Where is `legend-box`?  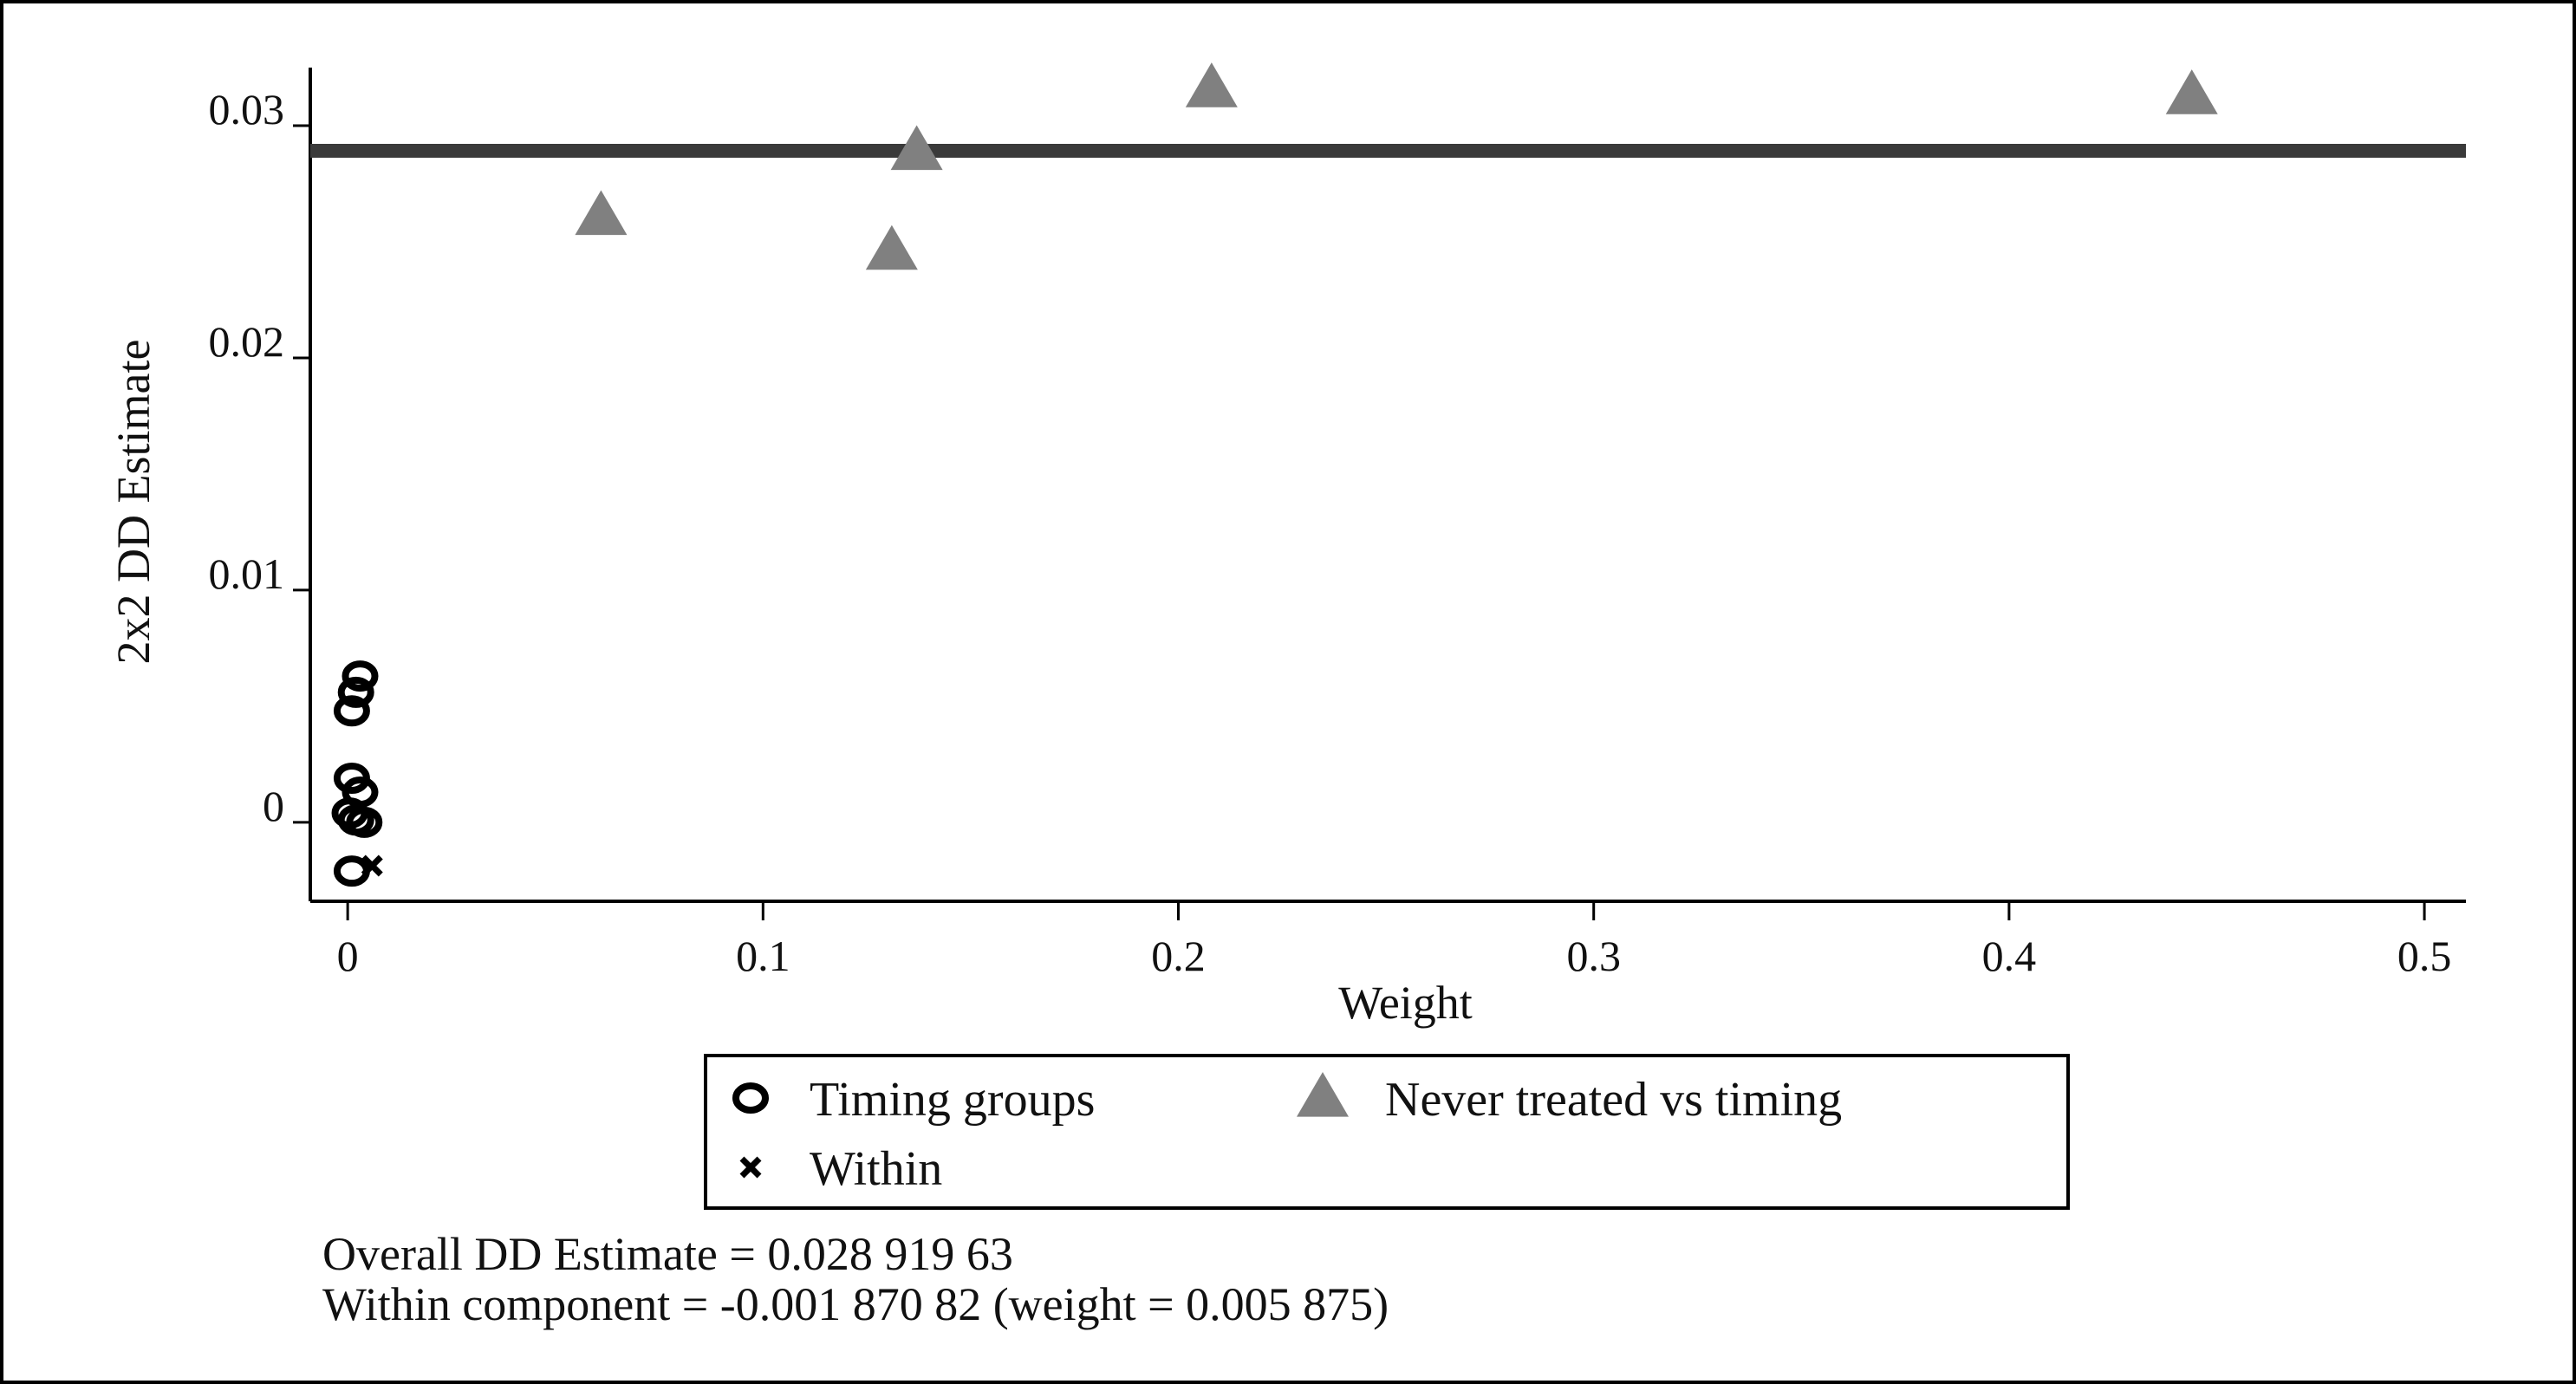
legend-box is located at coordinates (1387, 1132).